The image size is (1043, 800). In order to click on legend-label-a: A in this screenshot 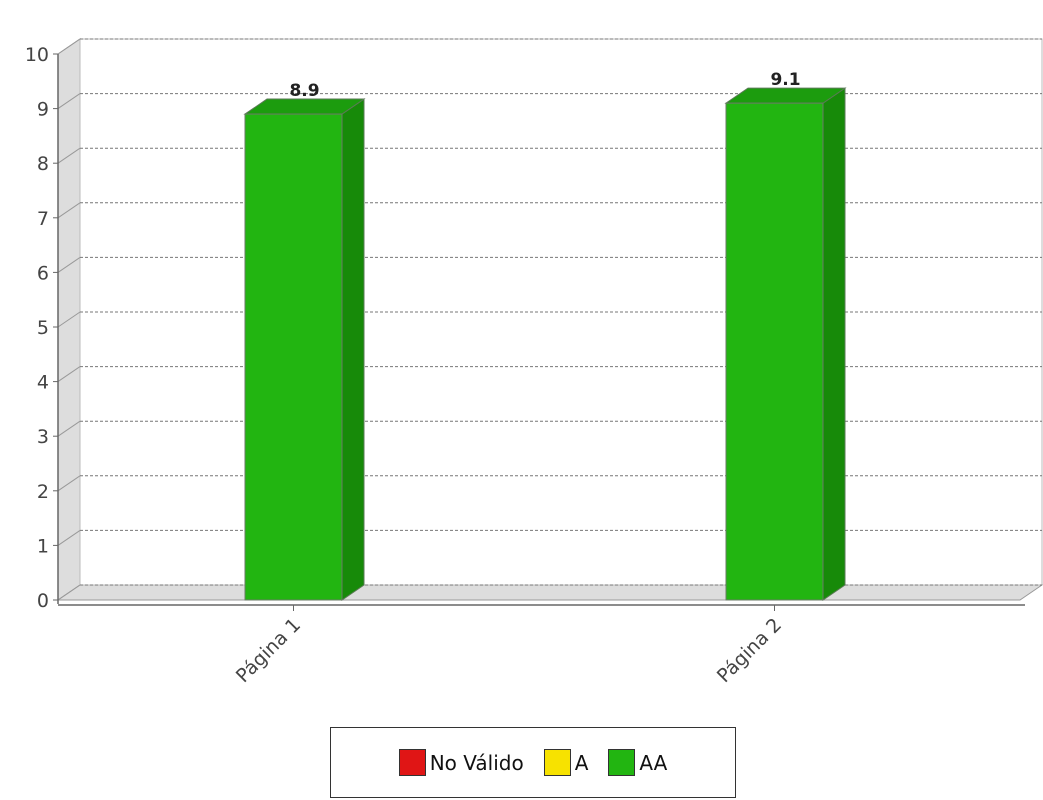, I will do `click(581, 762)`.